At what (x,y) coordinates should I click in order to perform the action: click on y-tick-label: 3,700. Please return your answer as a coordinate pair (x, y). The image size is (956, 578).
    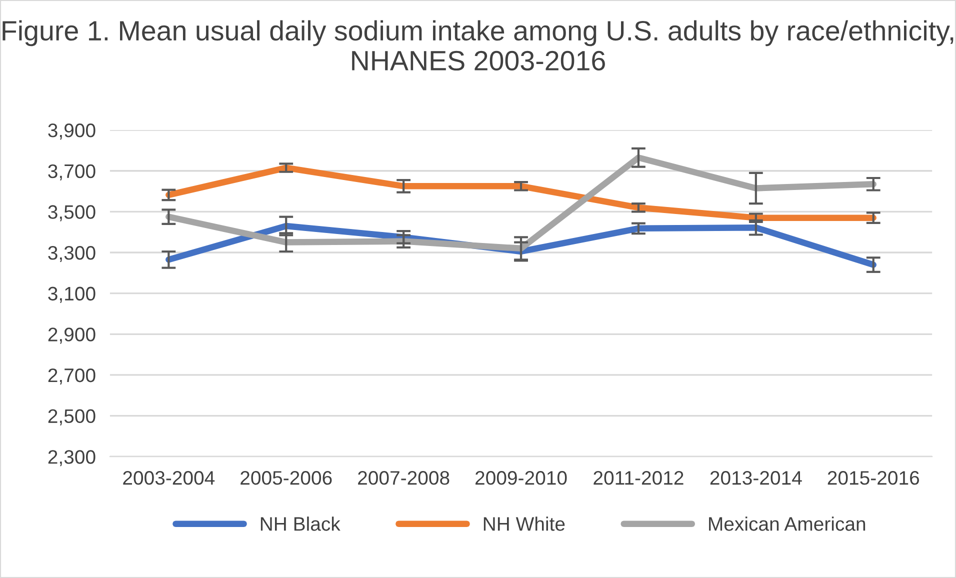
    Looking at the image, I should click on (72, 172).